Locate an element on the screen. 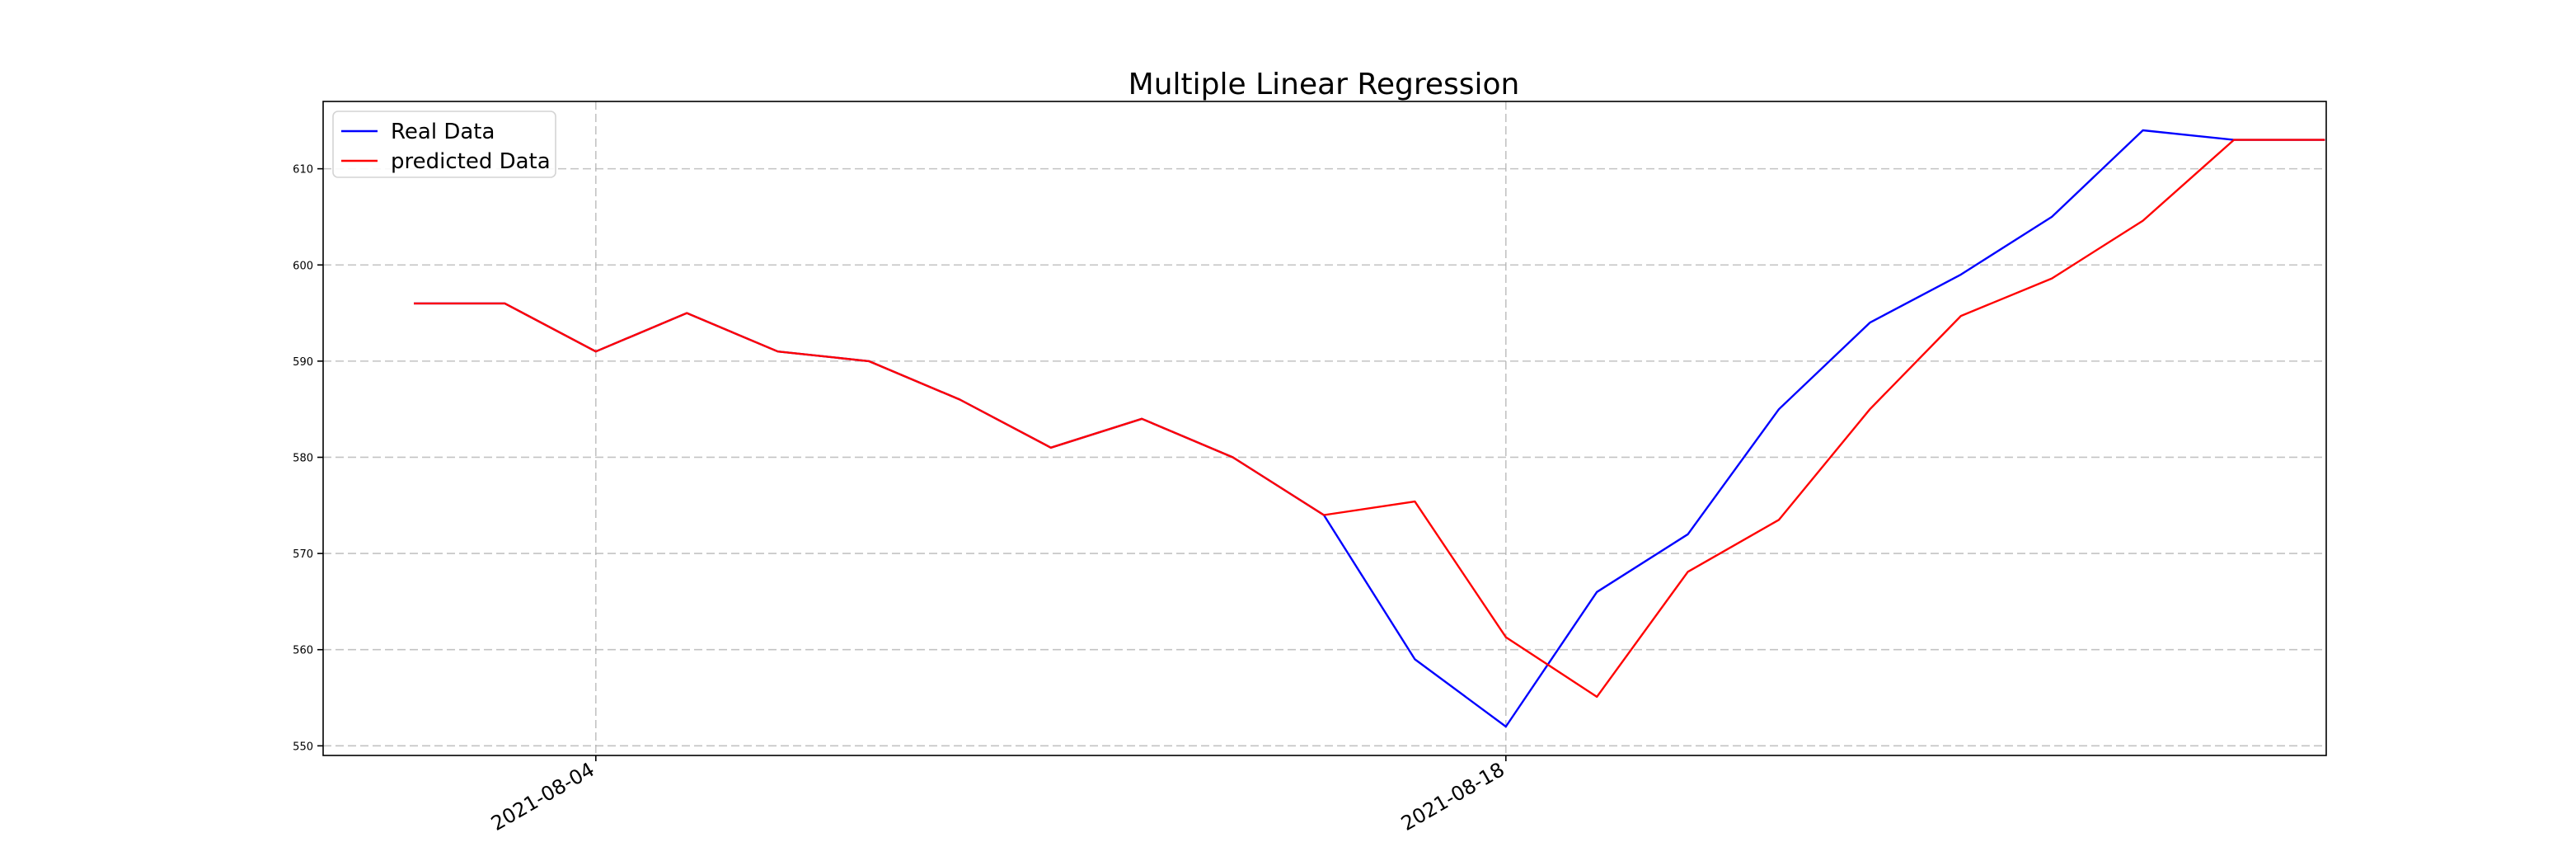  y-axis: 550 560 570 580 590 600 610 is located at coordinates (308, 458).